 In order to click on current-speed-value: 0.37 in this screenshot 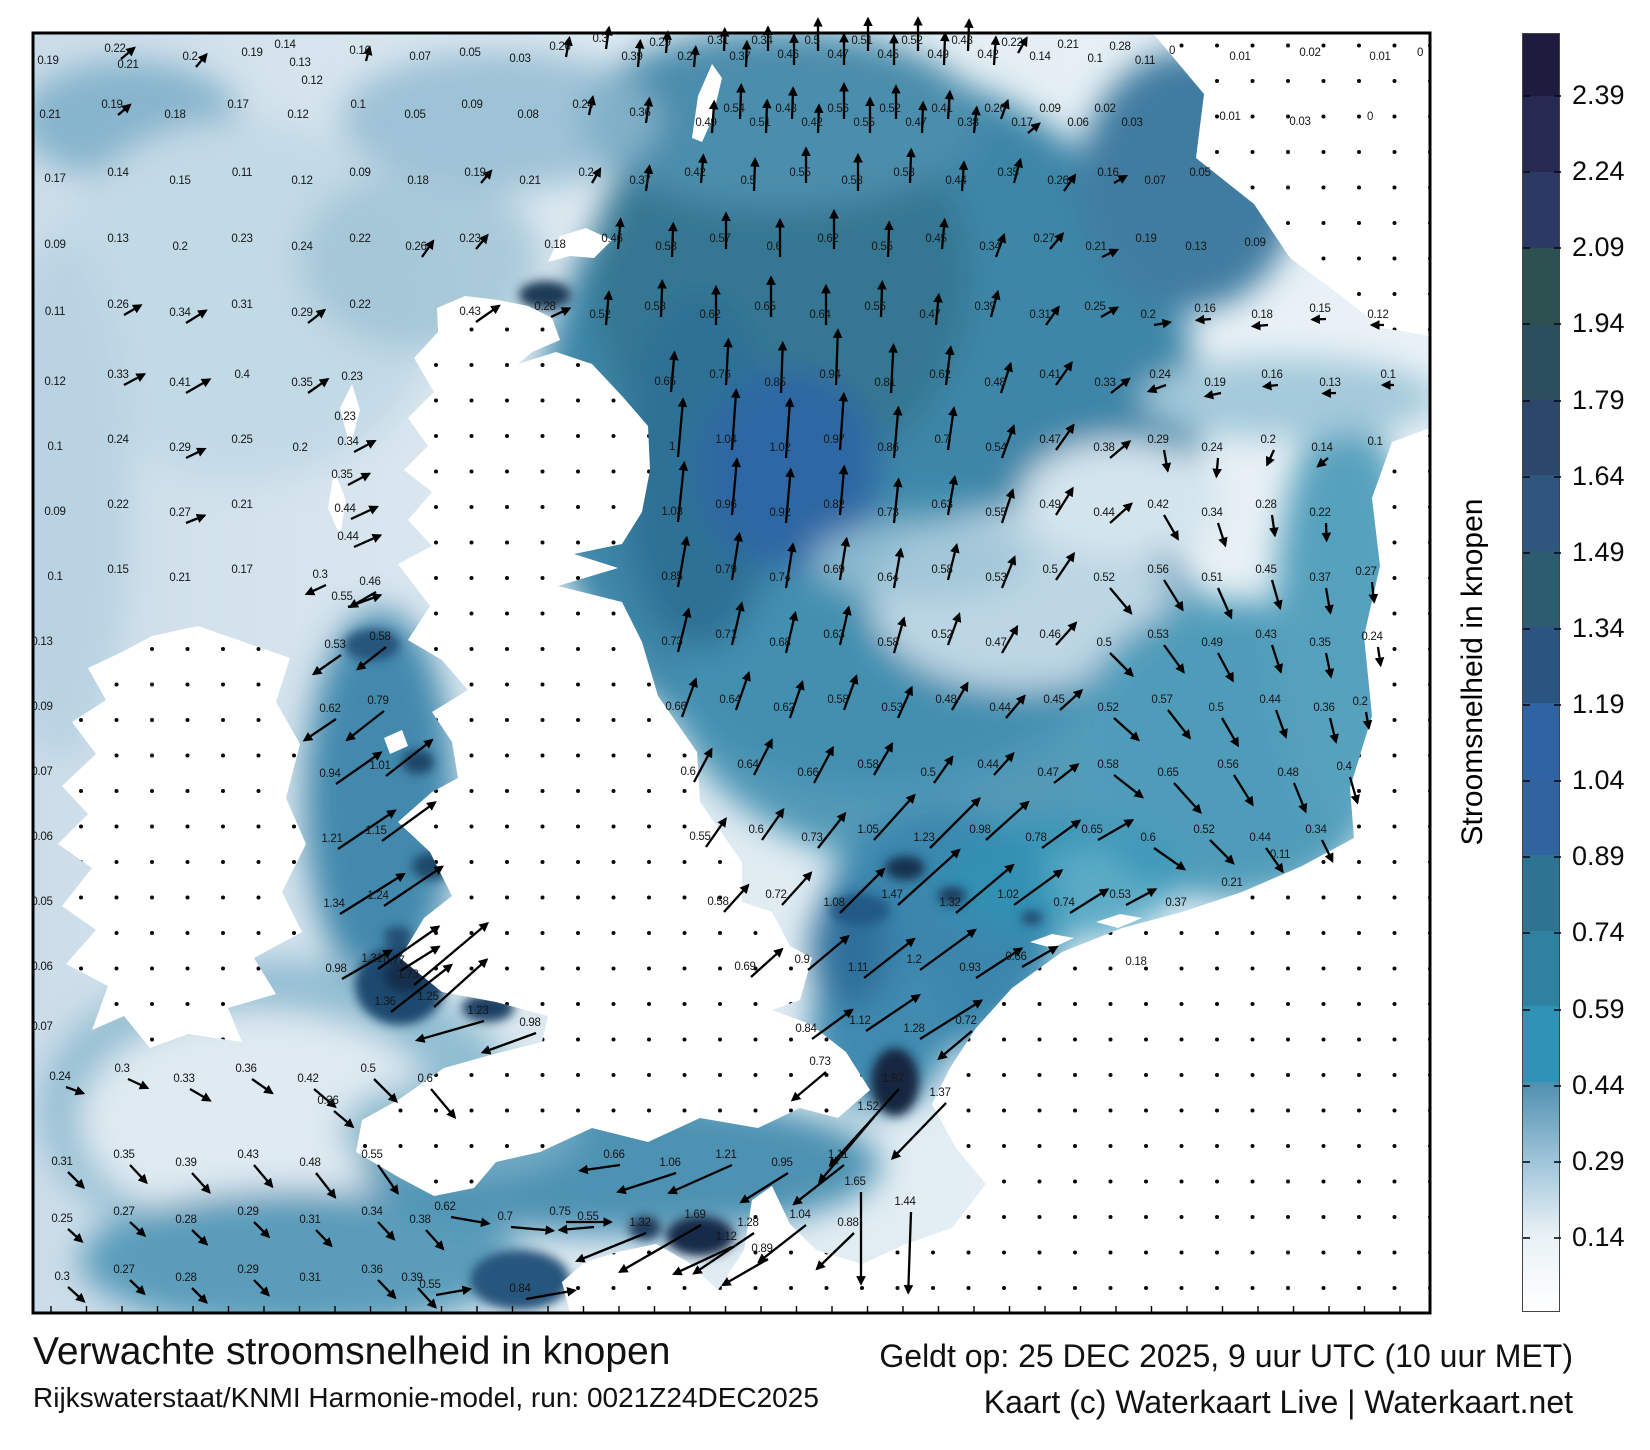, I will do `click(1319, 578)`.